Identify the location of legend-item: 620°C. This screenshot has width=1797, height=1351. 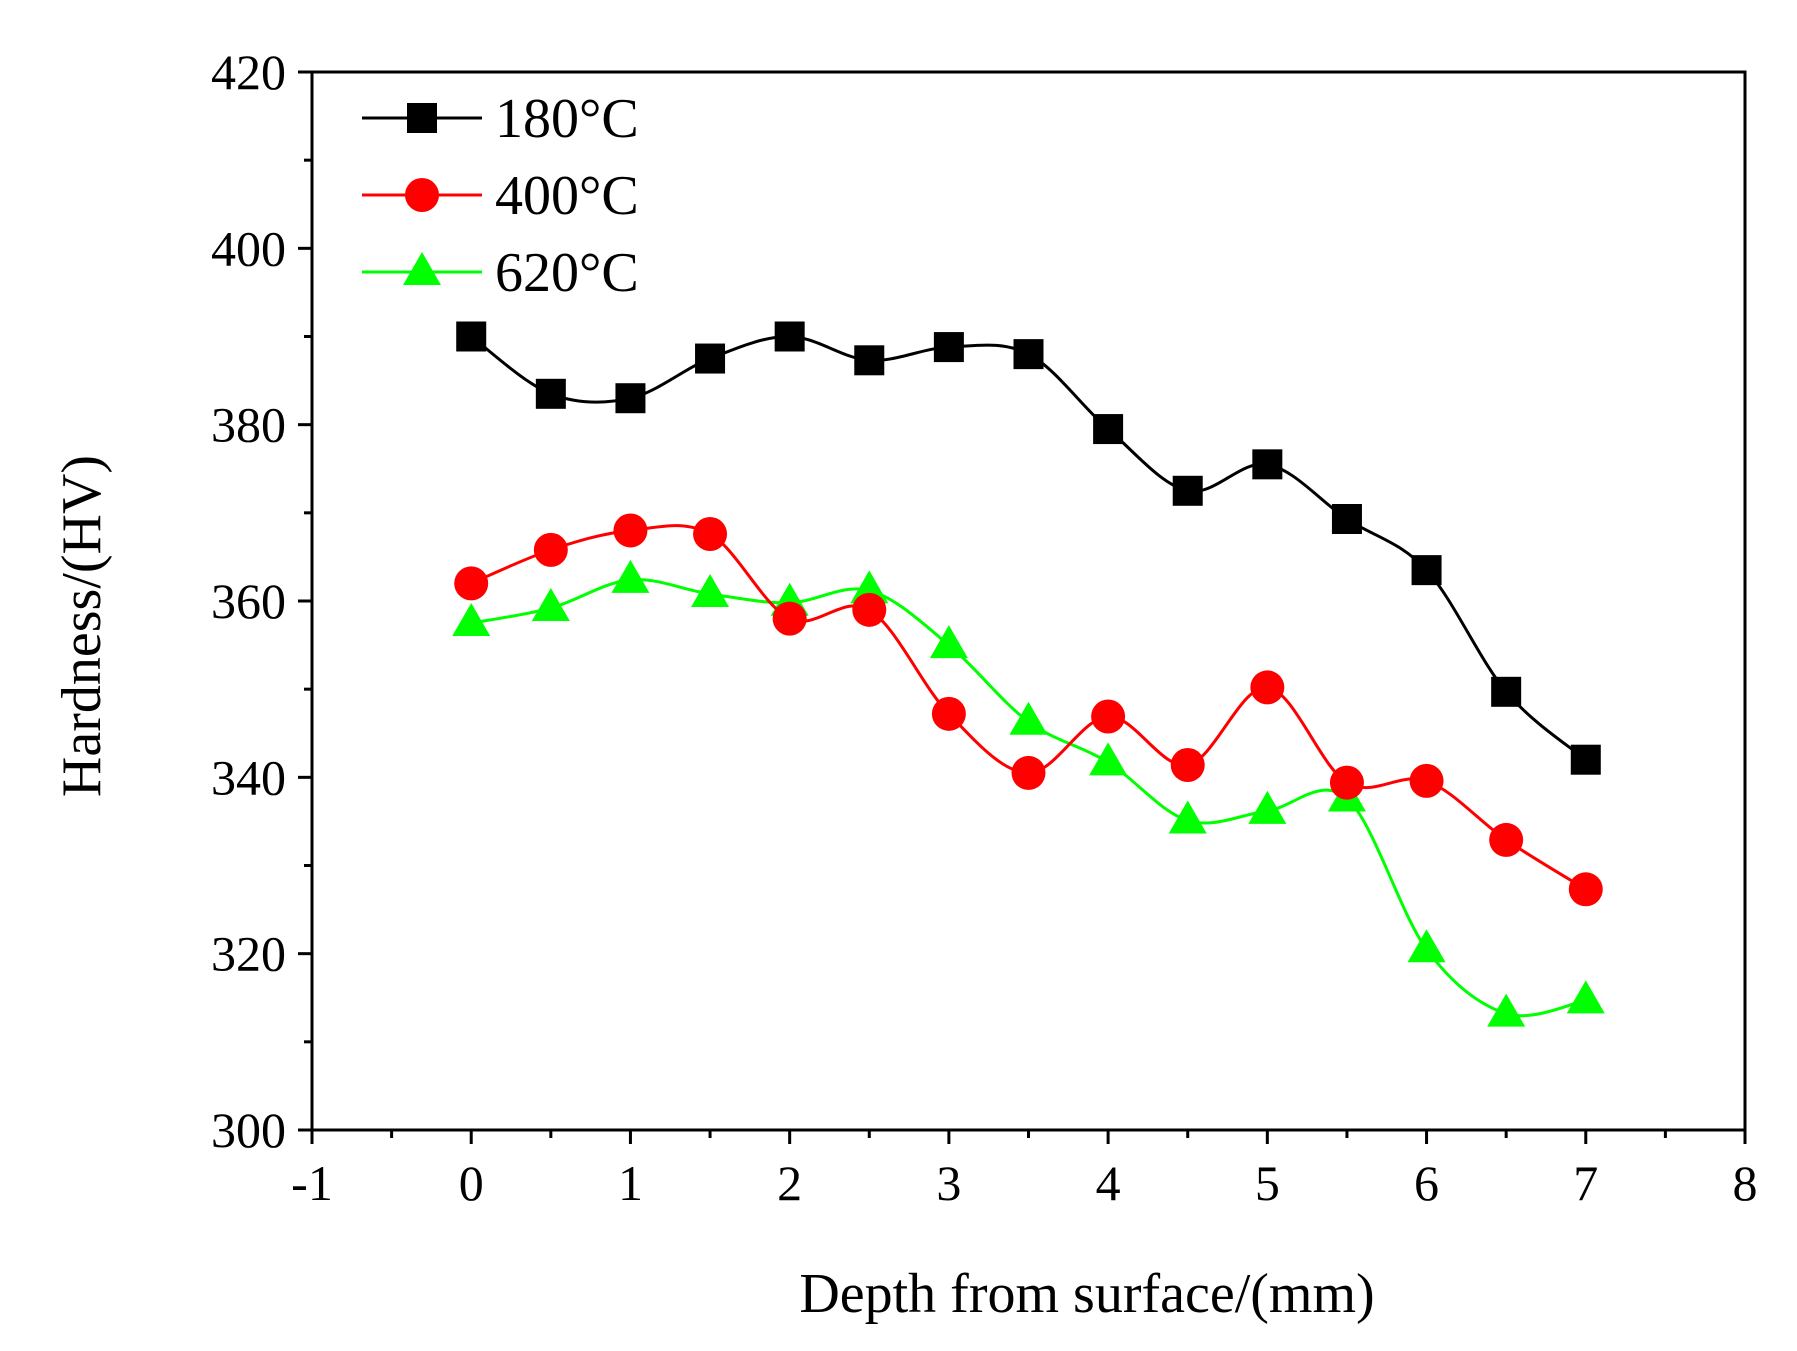
(500, 273).